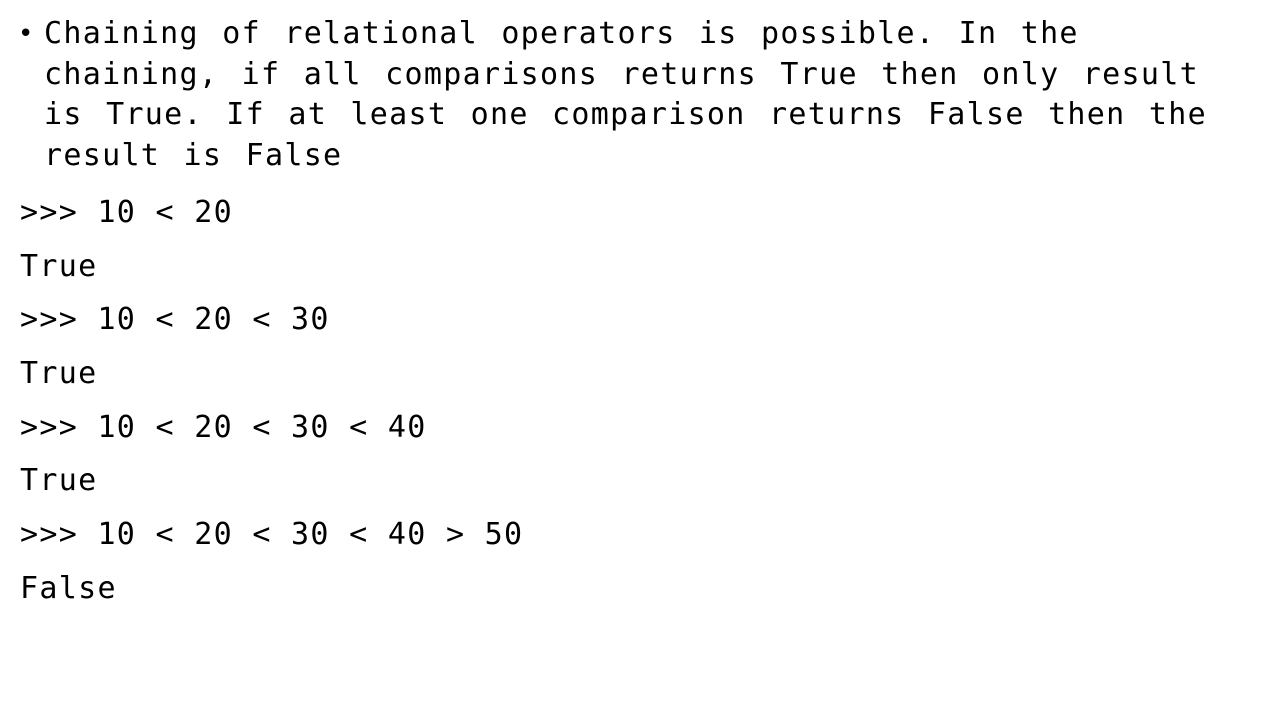  I want to click on code-line-output-2: True, so click(59, 373).